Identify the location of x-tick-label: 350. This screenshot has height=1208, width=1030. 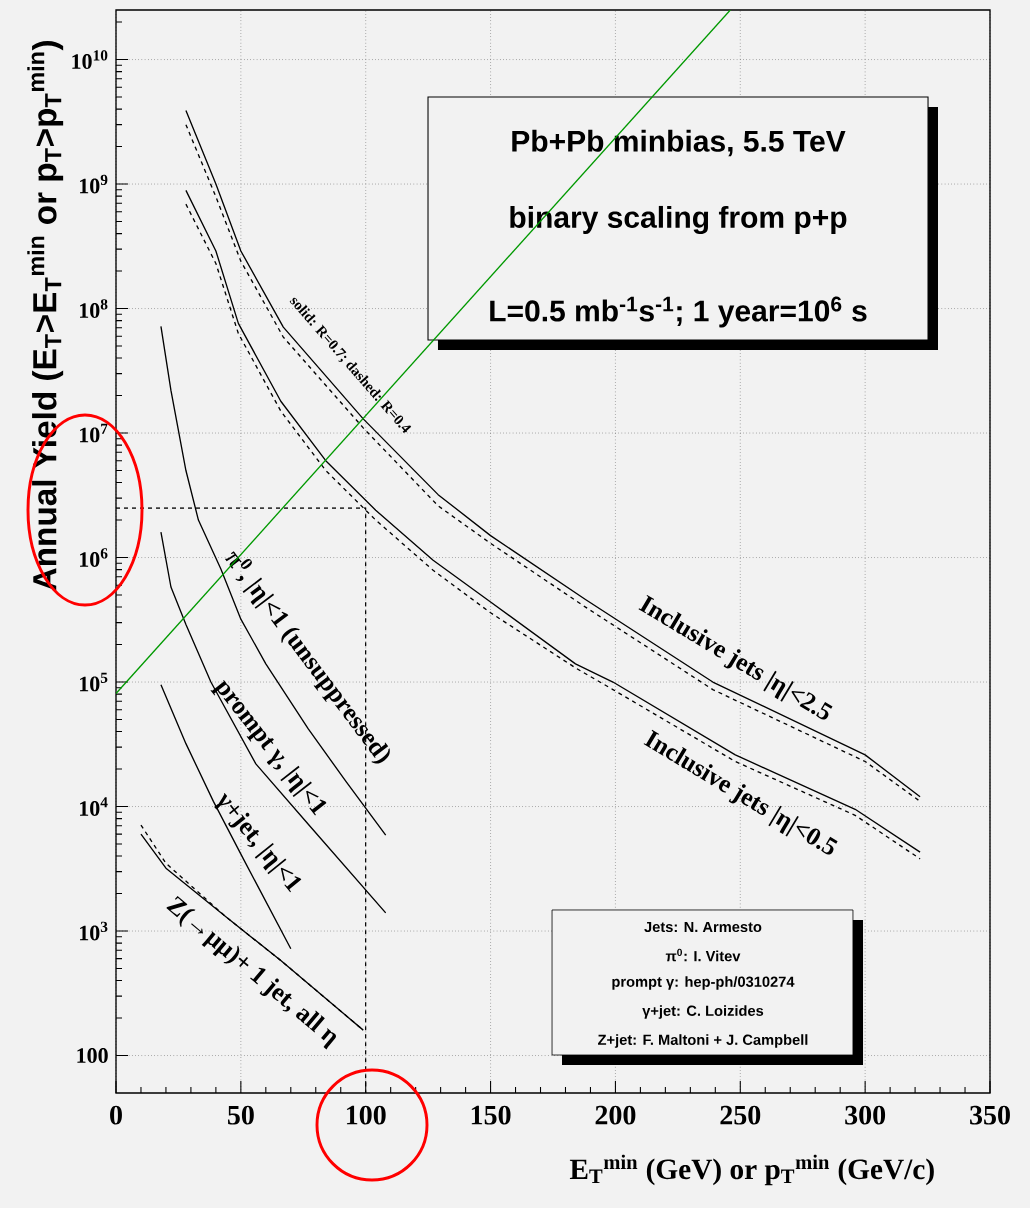
(990, 1115).